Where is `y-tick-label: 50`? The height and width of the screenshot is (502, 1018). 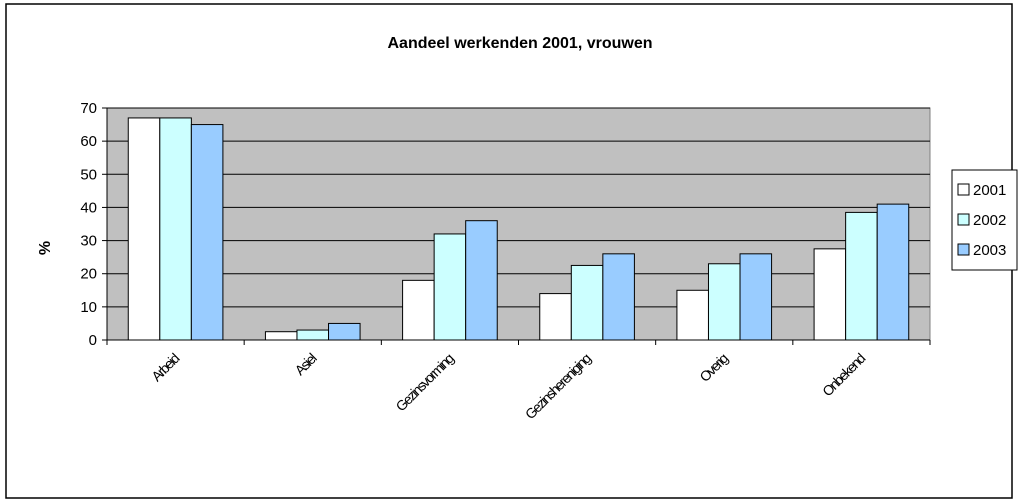
y-tick-label: 50 is located at coordinates (88, 174).